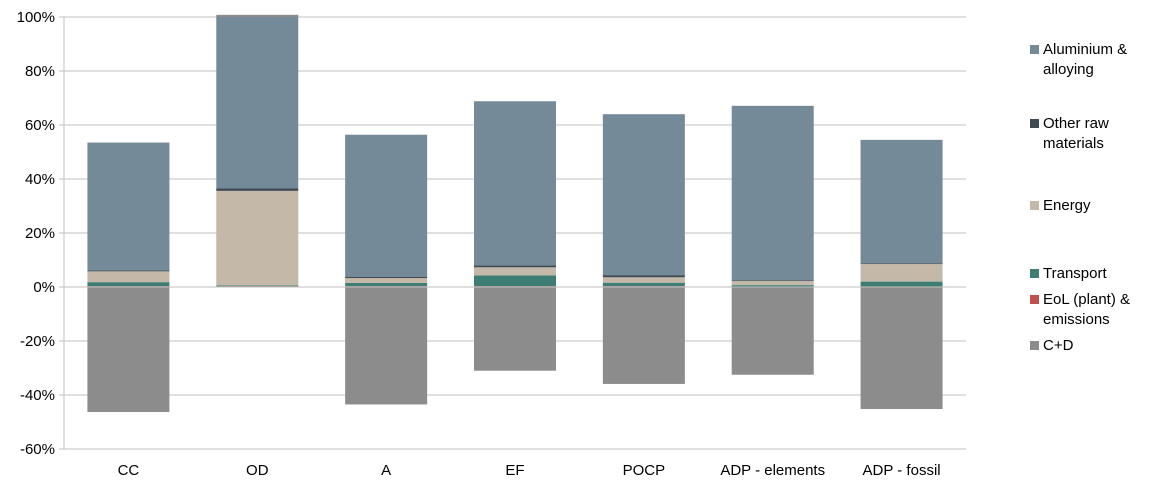  What do you see at coordinates (40, 71) in the screenshot?
I see `y-tick-label: 80%` at bounding box center [40, 71].